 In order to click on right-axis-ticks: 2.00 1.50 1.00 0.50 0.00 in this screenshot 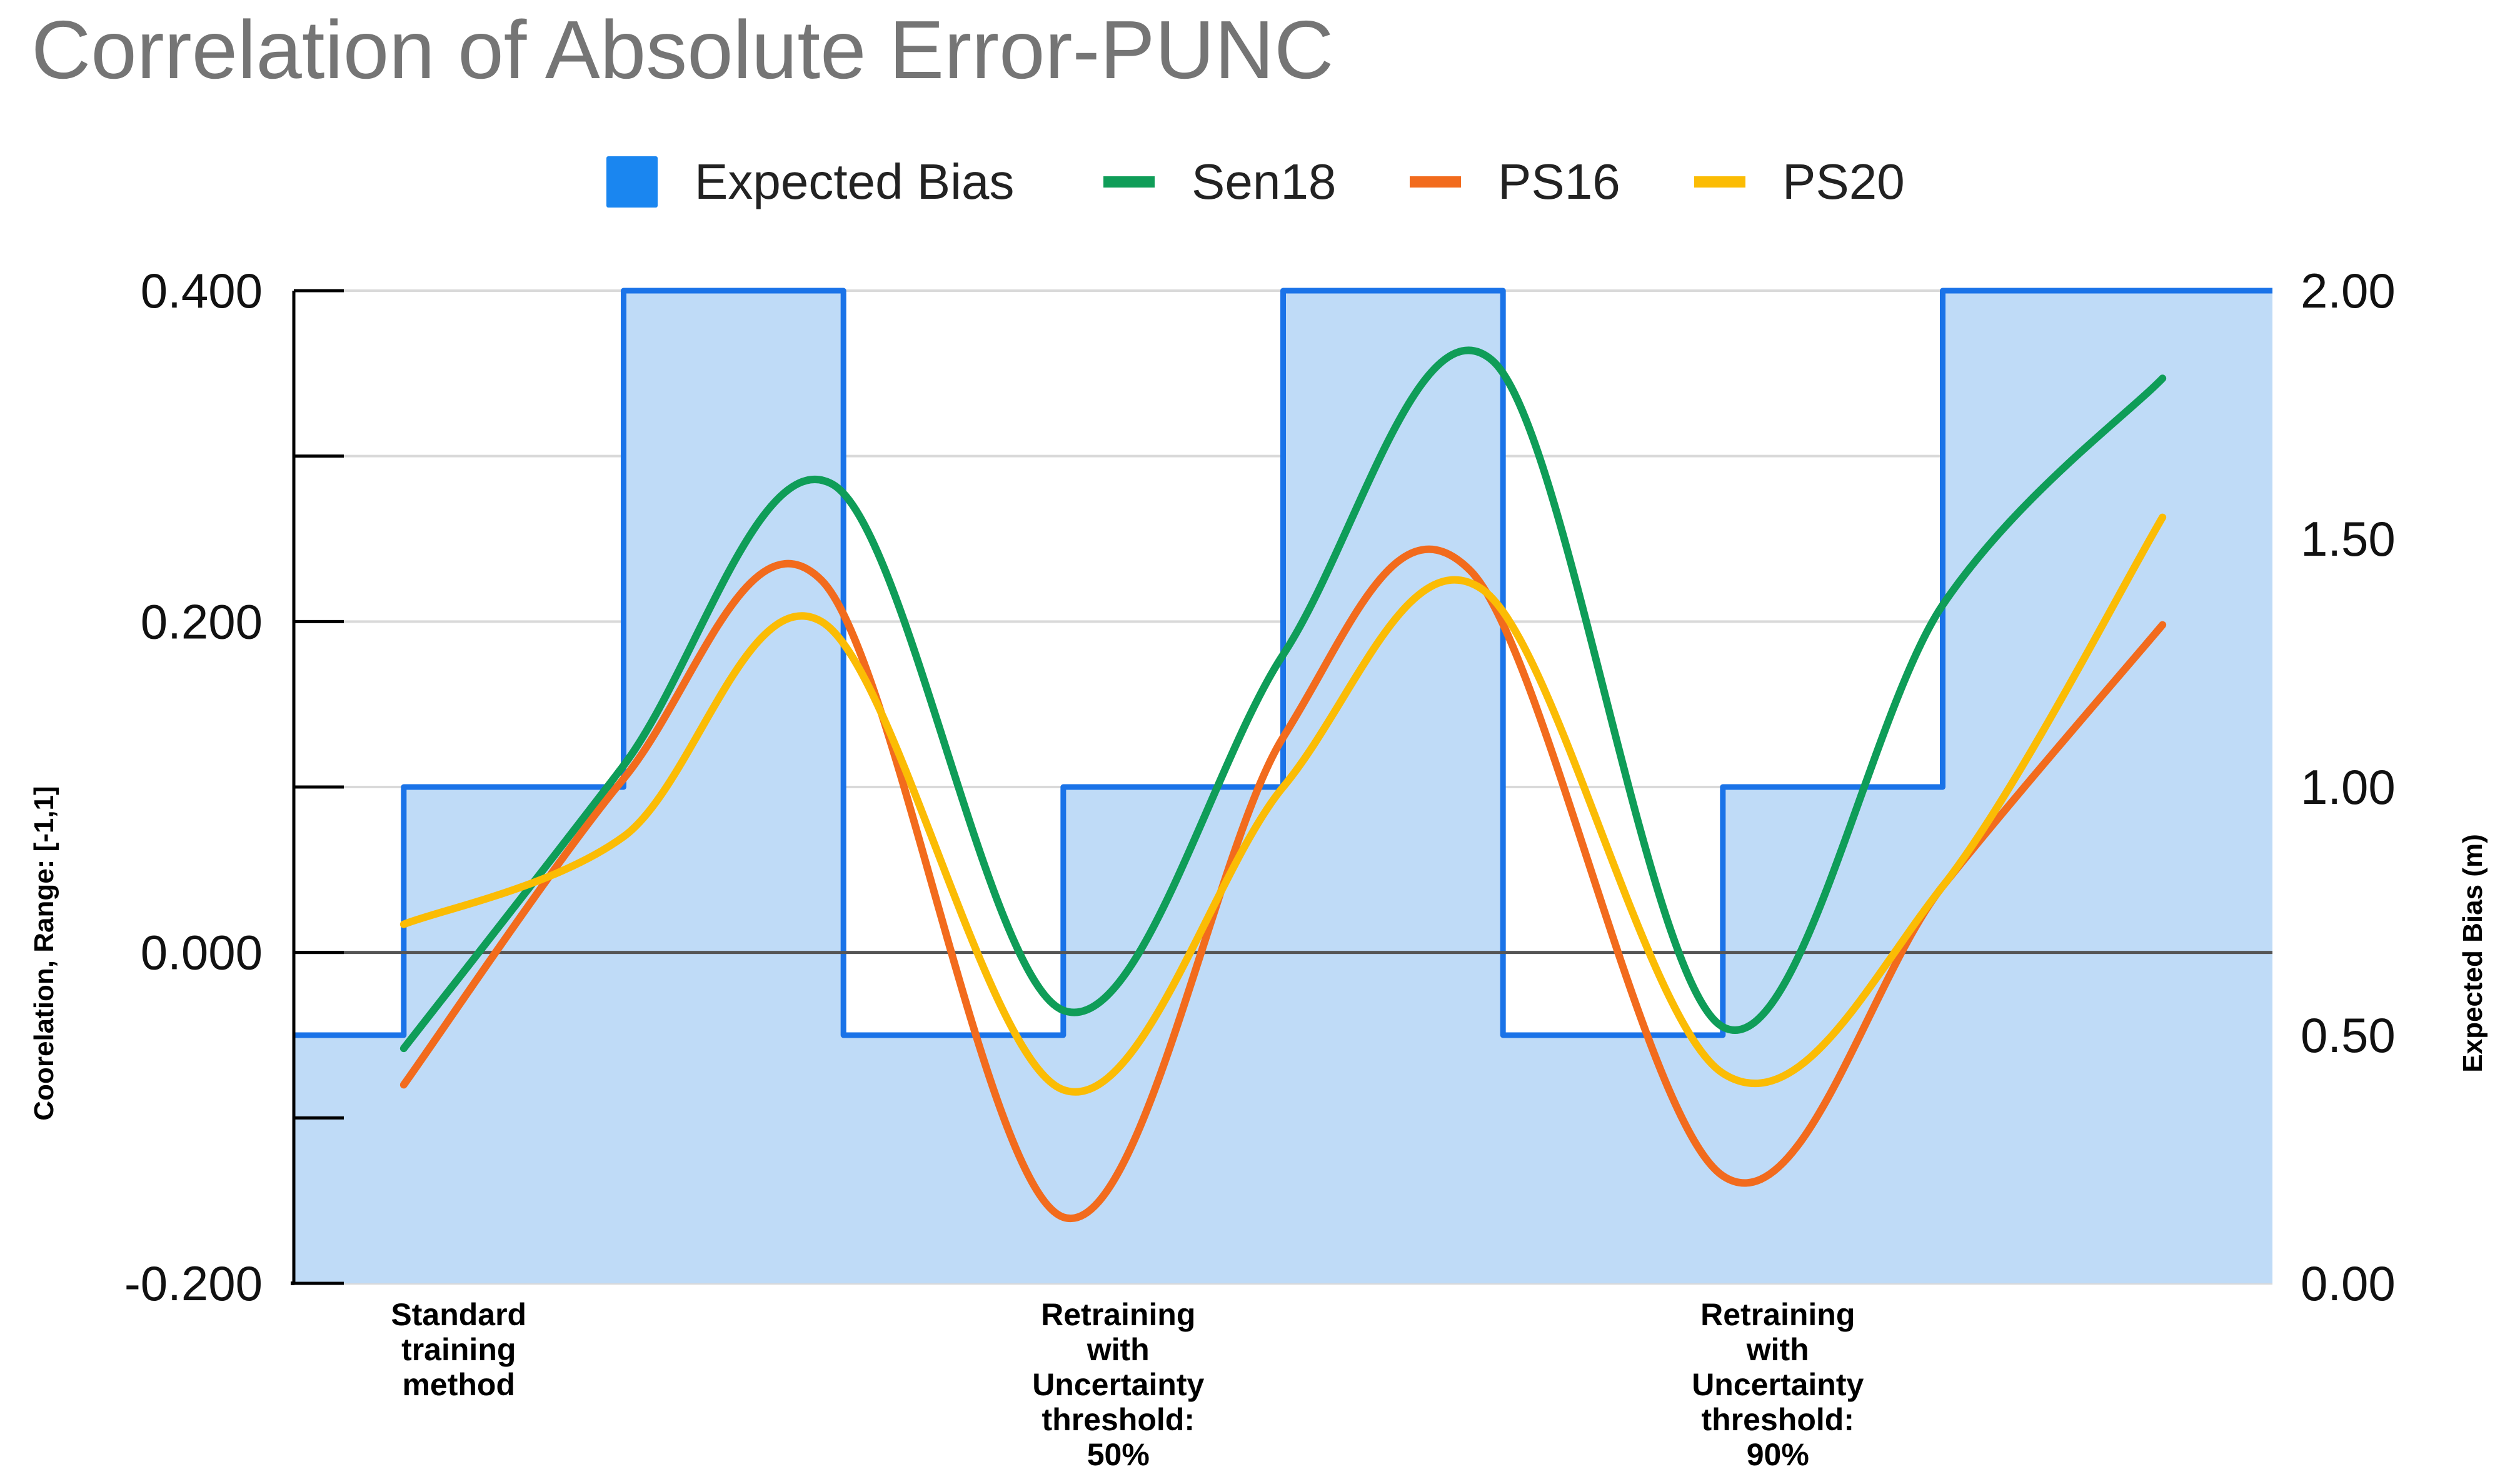, I will do `click(2348, 787)`.